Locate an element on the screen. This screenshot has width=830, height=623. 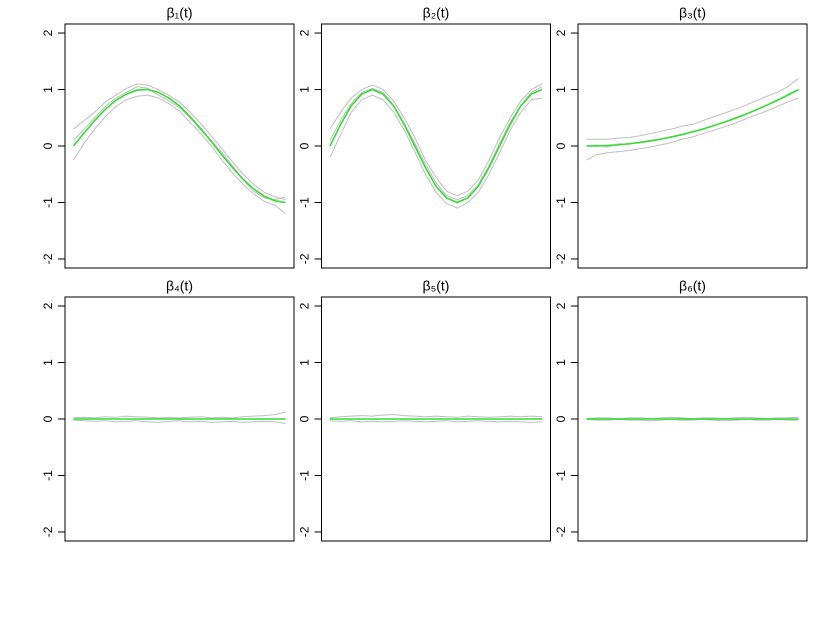
panel-title: β₆(t) is located at coordinates (692, 286).